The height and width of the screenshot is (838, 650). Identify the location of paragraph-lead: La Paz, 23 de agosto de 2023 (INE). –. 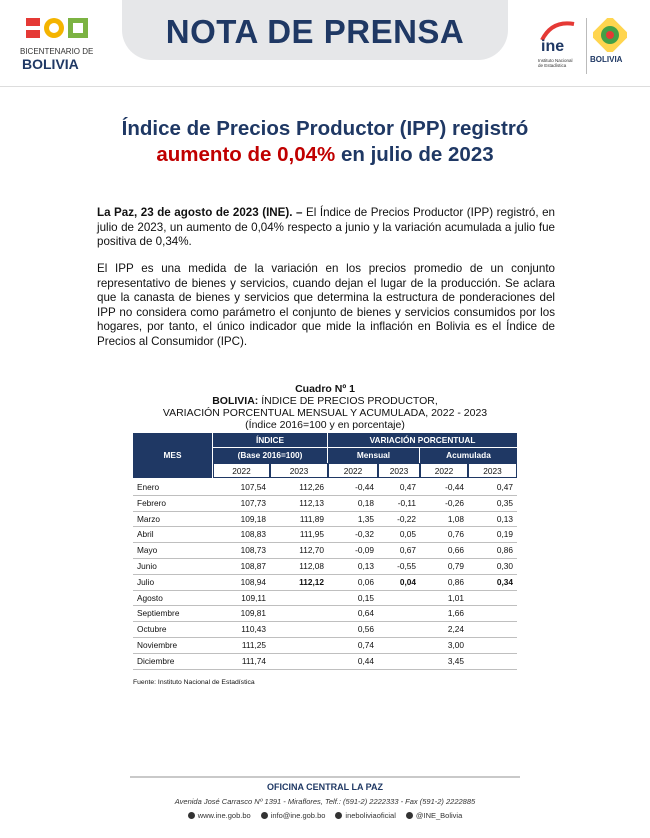
(200, 212).